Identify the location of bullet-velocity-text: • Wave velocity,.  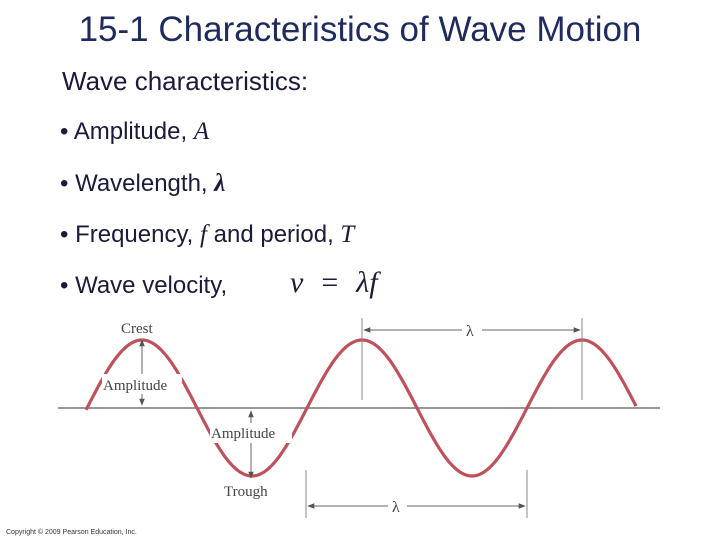
(144, 285).